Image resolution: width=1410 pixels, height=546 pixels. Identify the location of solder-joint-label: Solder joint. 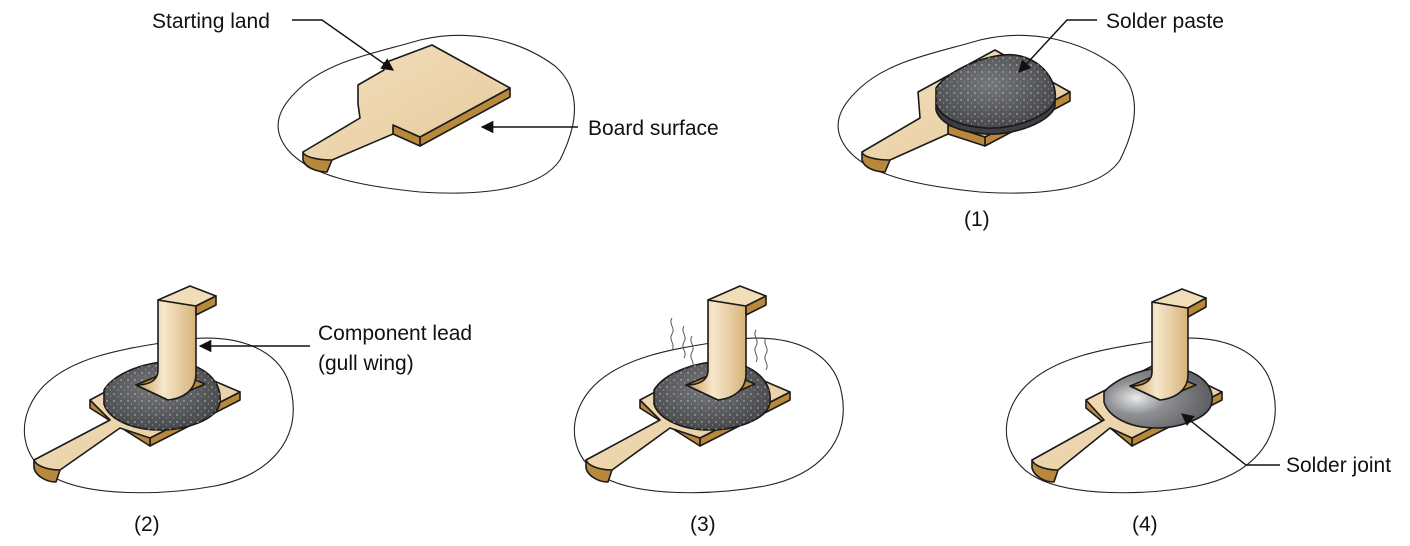
(1338, 465).